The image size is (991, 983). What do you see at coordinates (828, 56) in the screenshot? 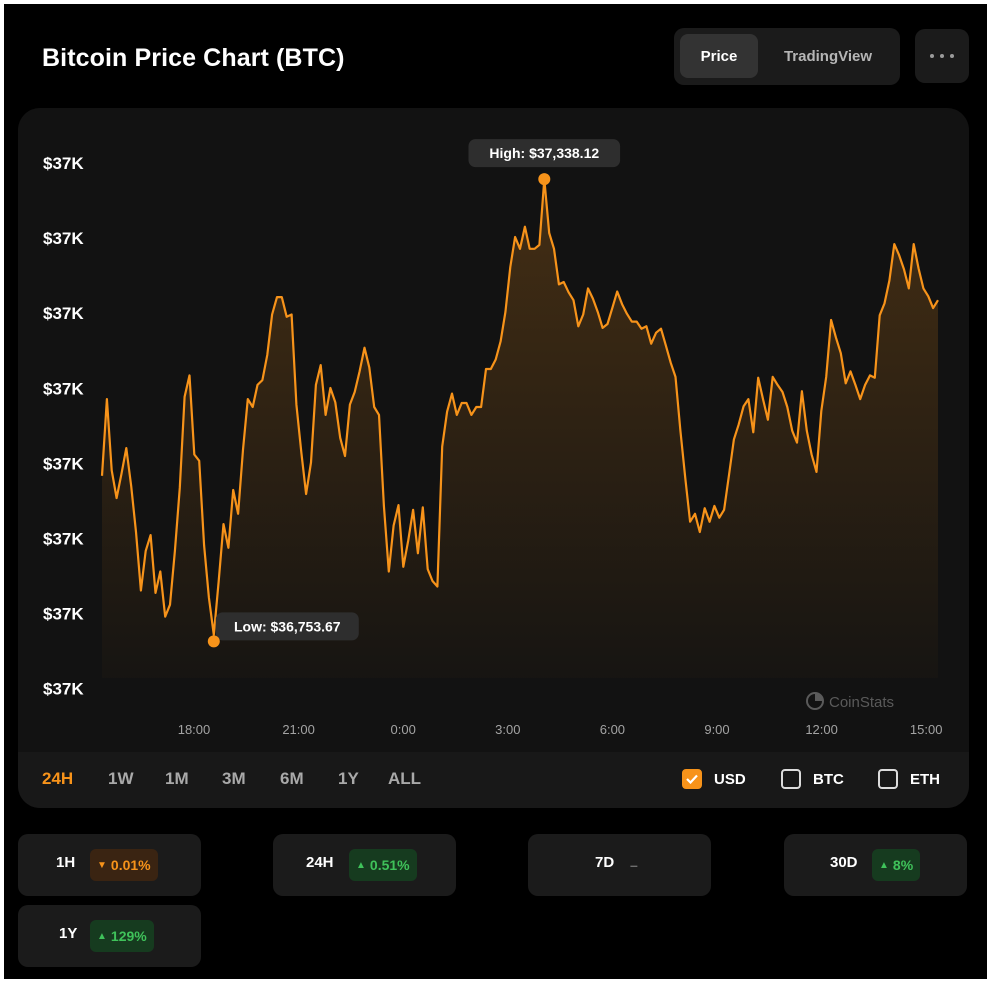
I see `tab-tradingview: TradingView` at bounding box center [828, 56].